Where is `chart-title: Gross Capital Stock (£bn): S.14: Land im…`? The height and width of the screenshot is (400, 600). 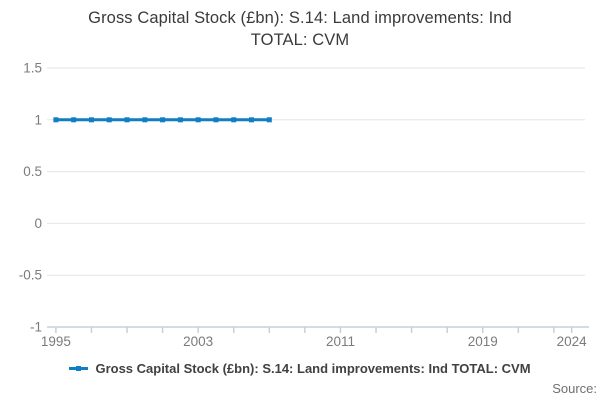 chart-title: Gross Capital Stock (£bn): S.14: Land im… is located at coordinates (300, 29).